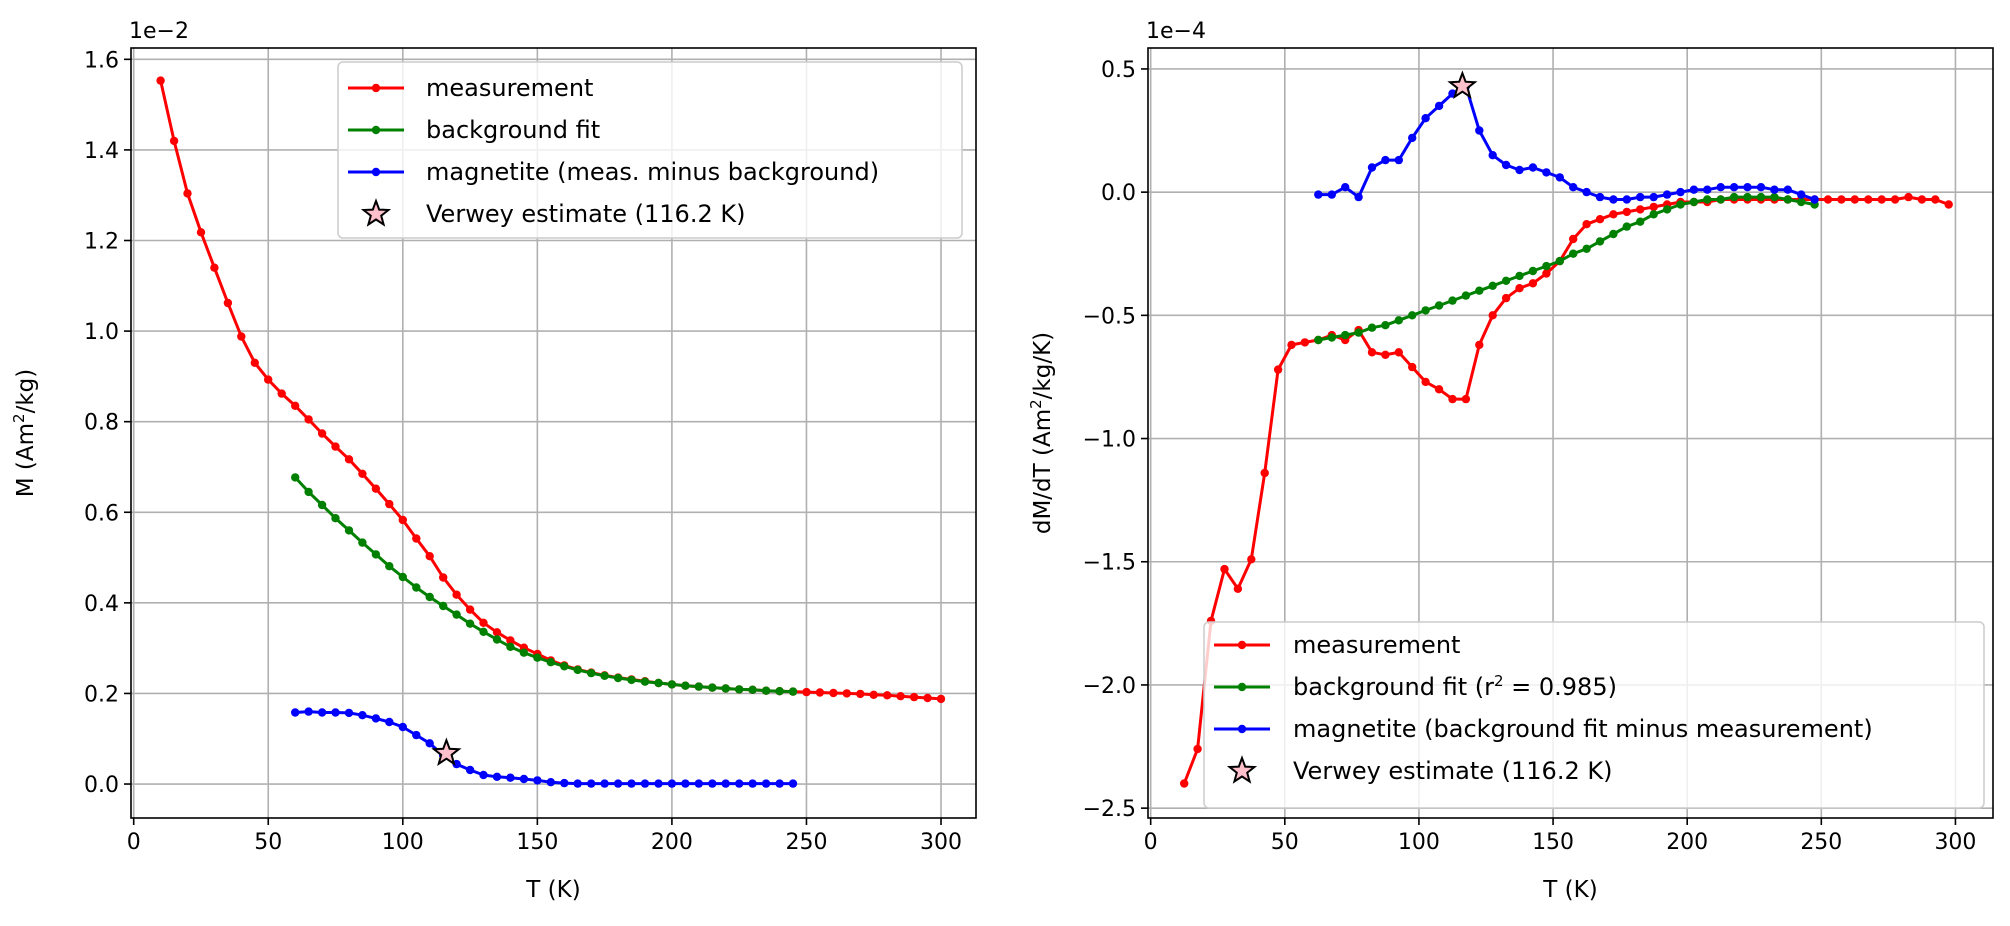 The width and height of the screenshot is (2010, 926). Describe the element at coordinates (1462, 84) in the screenshot. I see `verwey-marker` at that location.